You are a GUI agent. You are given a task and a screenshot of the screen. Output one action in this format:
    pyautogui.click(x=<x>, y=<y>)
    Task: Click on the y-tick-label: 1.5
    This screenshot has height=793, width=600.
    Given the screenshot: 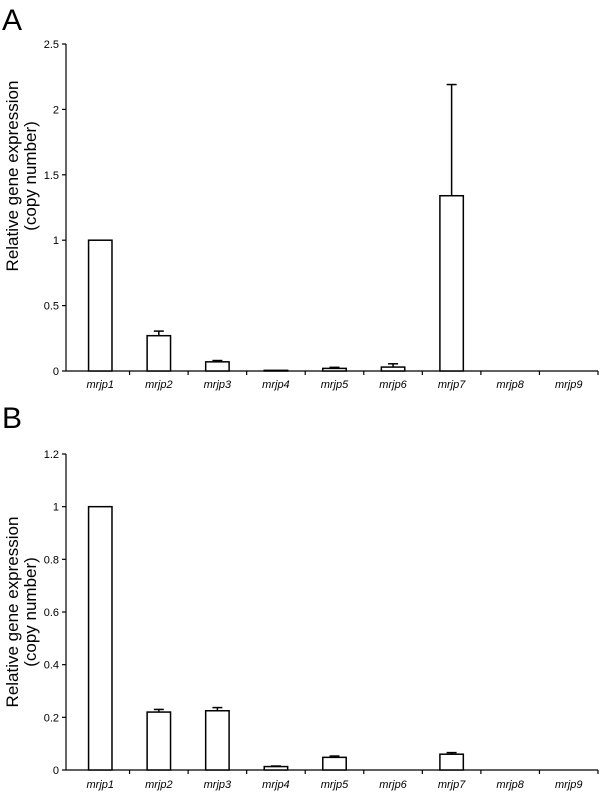 What is the action you would take?
    pyautogui.click(x=51, y=176)
    